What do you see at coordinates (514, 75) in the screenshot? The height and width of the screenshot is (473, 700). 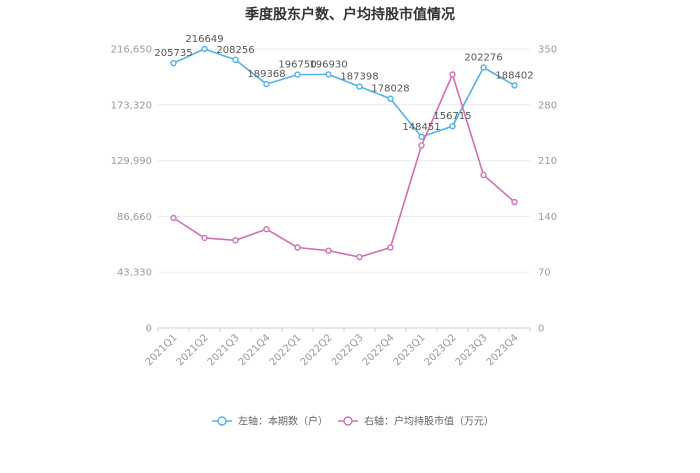 I see `data-label: 188402` at bounding box center [514, 75].